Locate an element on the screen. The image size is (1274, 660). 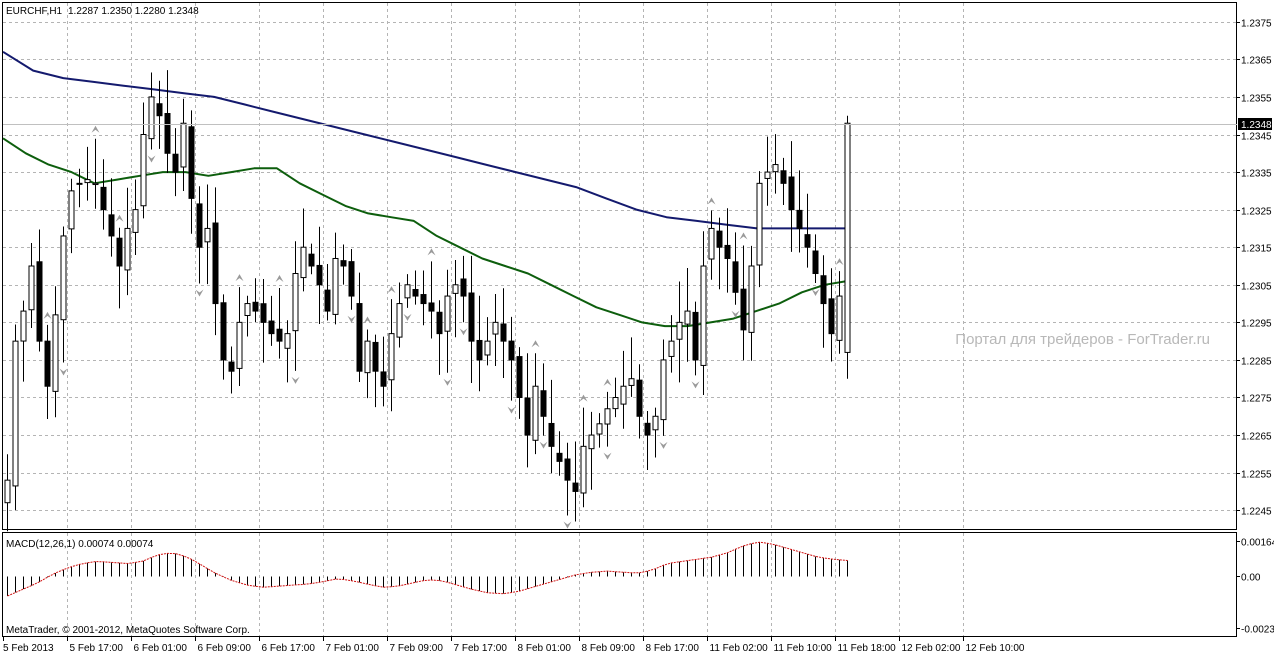
x-tick-label: 8 Feb 17:00 is located at coordinates (673, 648).